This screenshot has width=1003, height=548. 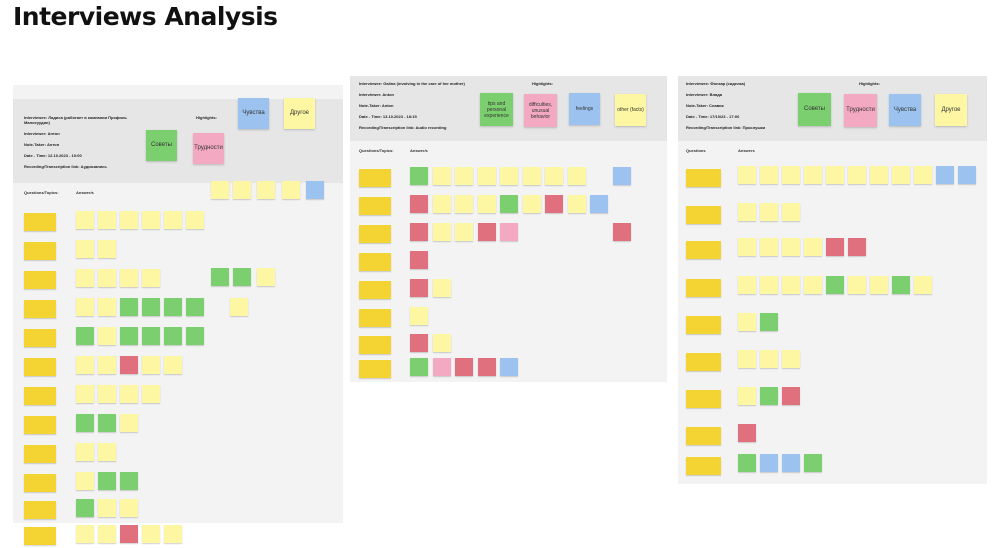 What do you see at coordinates (630, 110) in the screenshot?
I see `highlight-sticky-other: other (facts)` at bounding box center [630, 110].